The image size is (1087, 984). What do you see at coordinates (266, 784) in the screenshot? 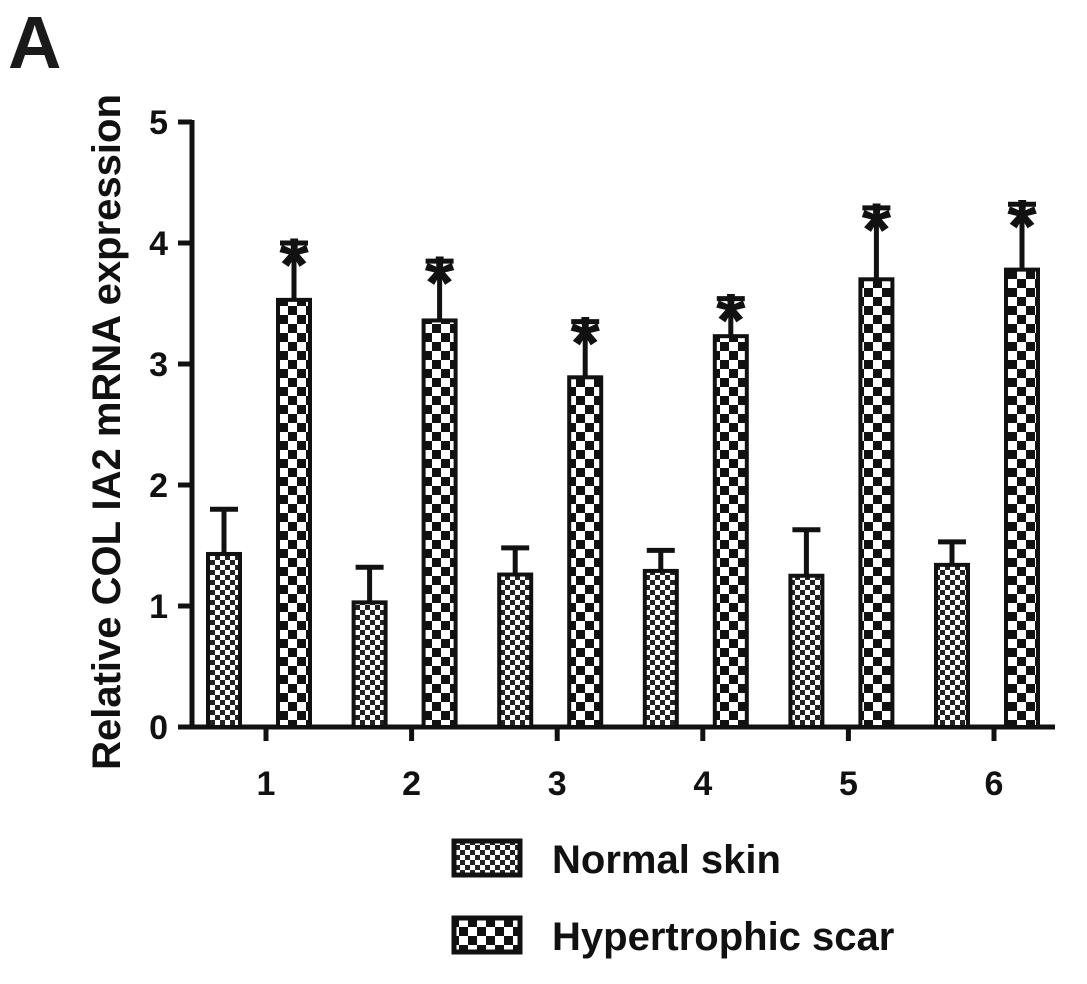
I see `x-tick-label: 1` at bounding box center [266, 784].